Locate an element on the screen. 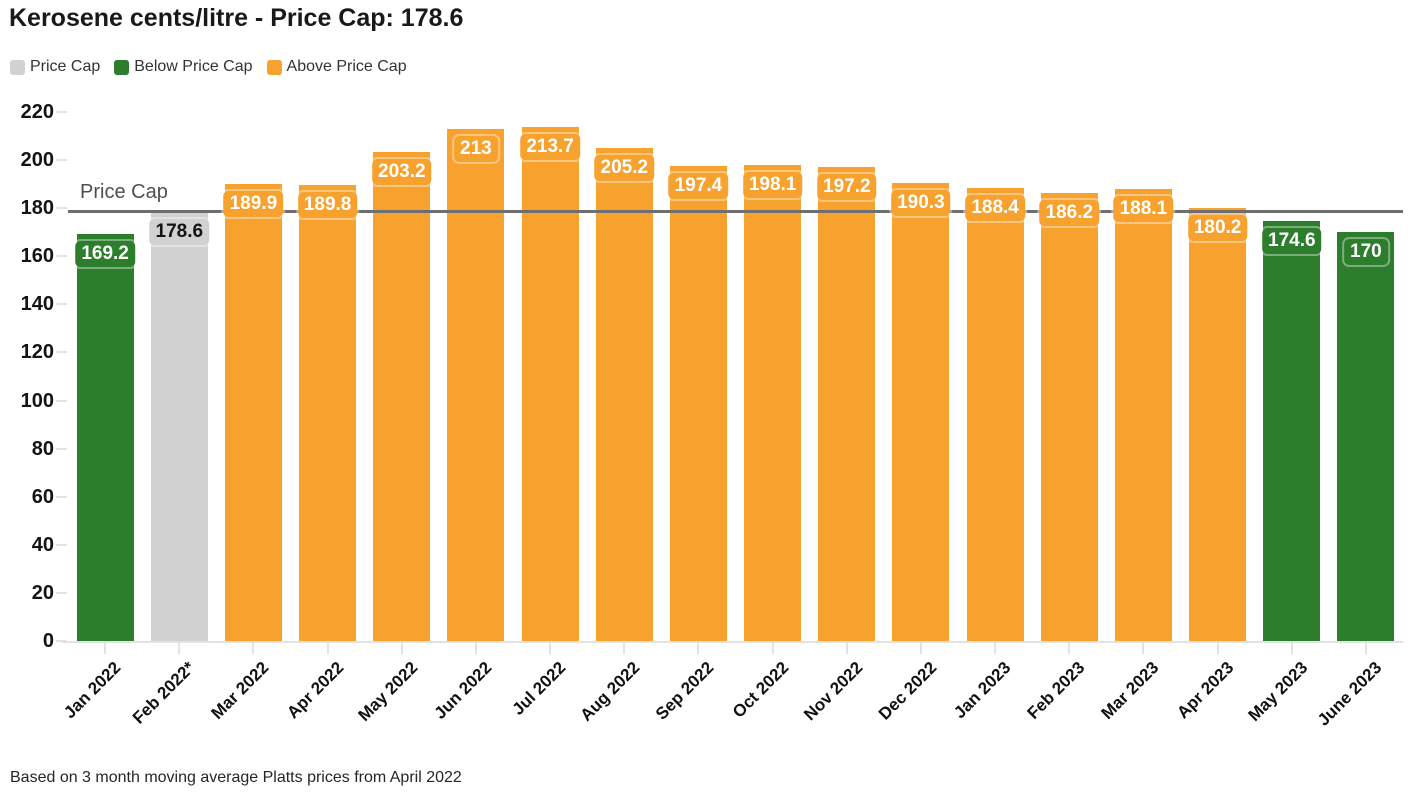 This screenshot has height=802, width=1421. bar-value-label: 213 is located at coordinates (476, 148).